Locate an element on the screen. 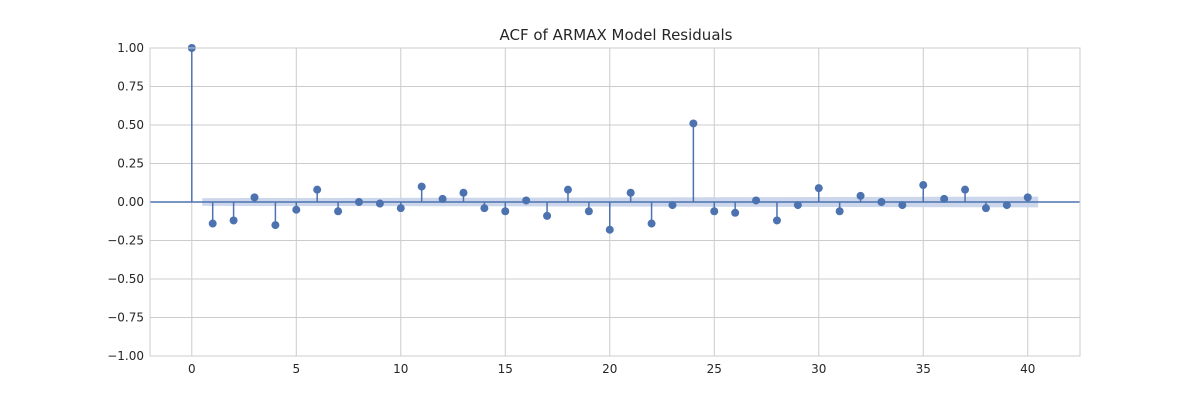 The height and width of the screenshot is (400, 1200). x-tick-label: 25 is located at coordinates (714, 369).